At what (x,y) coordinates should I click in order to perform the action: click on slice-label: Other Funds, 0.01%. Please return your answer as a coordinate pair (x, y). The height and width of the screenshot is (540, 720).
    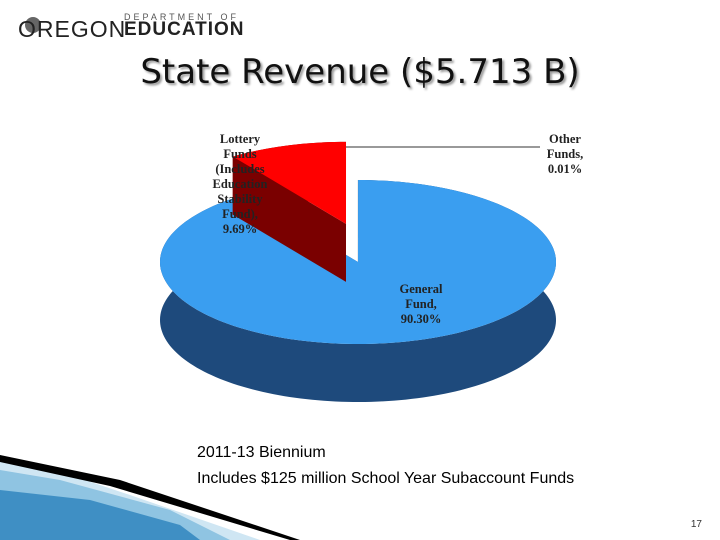
    Looking at the image, I should click on (565, 154).